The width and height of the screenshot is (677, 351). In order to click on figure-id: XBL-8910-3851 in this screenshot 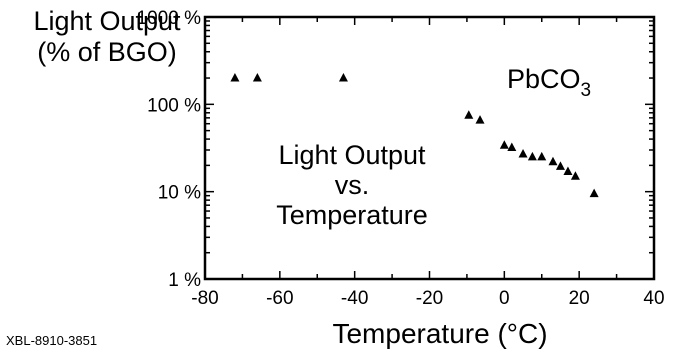, I will do `click(51, 340)`.